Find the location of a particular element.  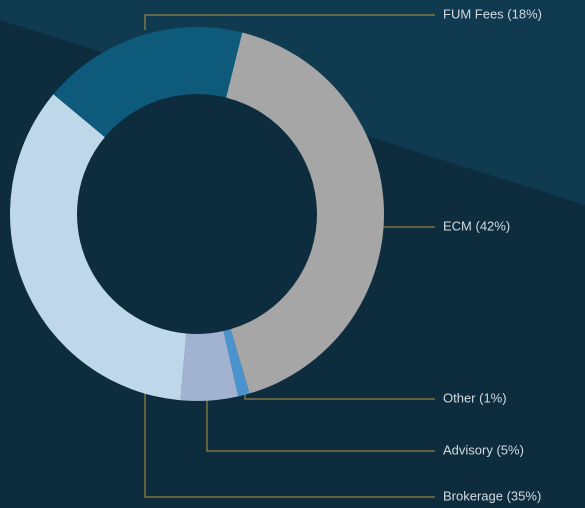

segment-label: FUM Fees (18%) is located at coordinates (492, 13).